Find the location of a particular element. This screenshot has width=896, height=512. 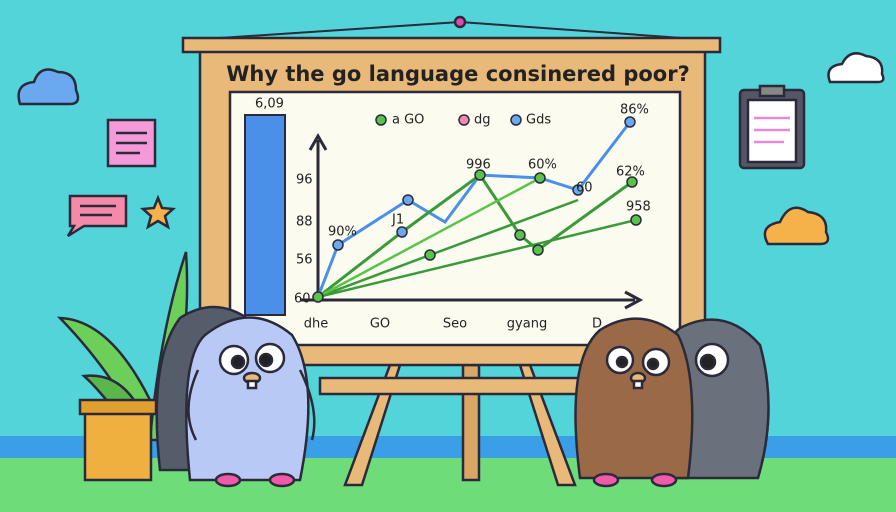

point-label: 996 is located at coordinates (478, 165).